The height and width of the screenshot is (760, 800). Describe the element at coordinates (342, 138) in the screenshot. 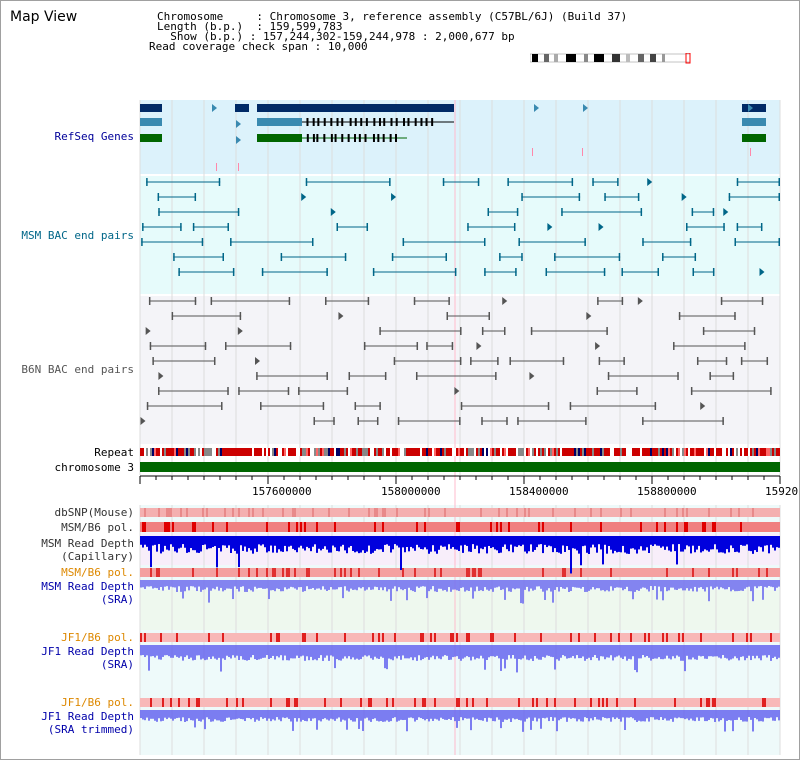

I see `exon` at that location.